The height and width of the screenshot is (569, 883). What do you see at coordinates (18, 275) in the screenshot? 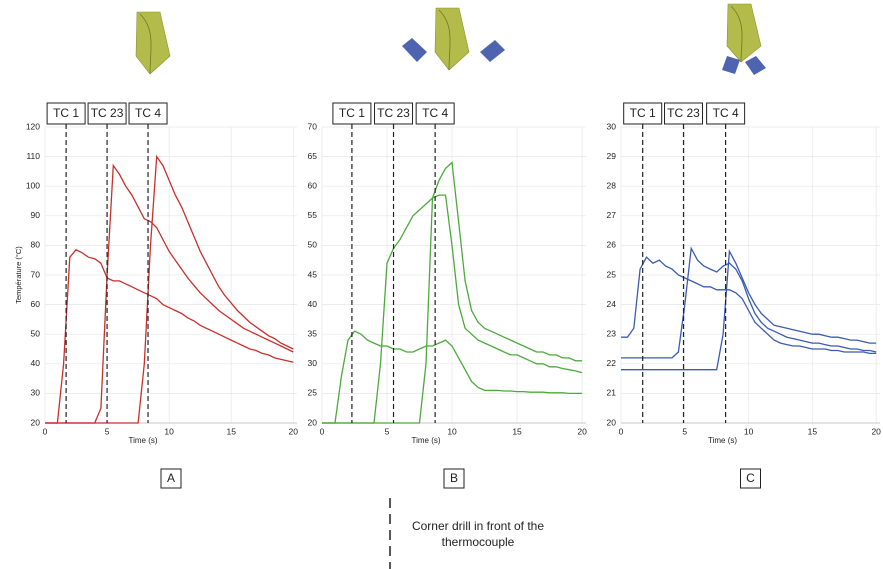
I see `y-axis-title: Température (°C)` at bounding box center [18, 275].